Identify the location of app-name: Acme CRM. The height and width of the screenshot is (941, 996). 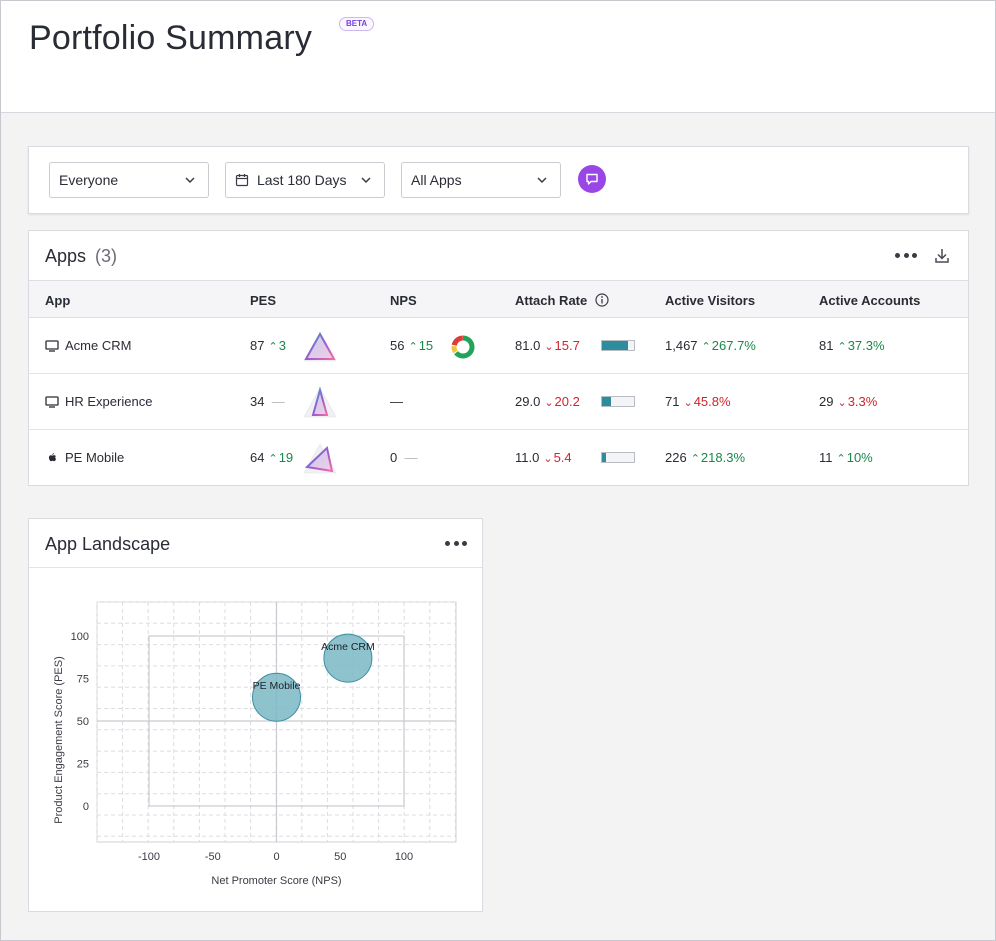
(98, 345).